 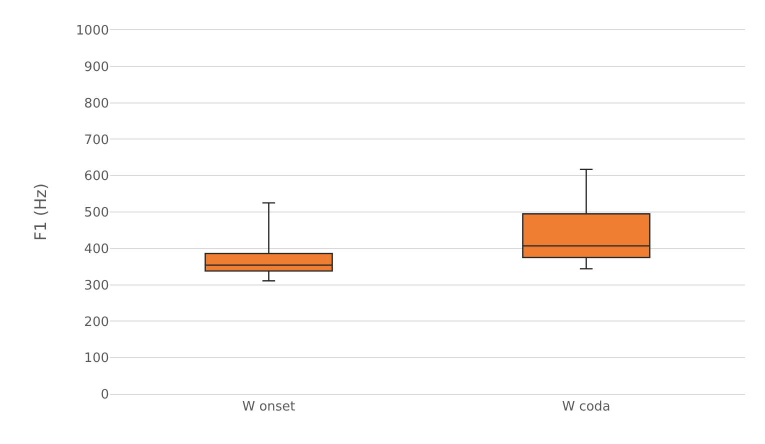 I want to click on y-tick-label: 1000, so click(x=92, y=31).